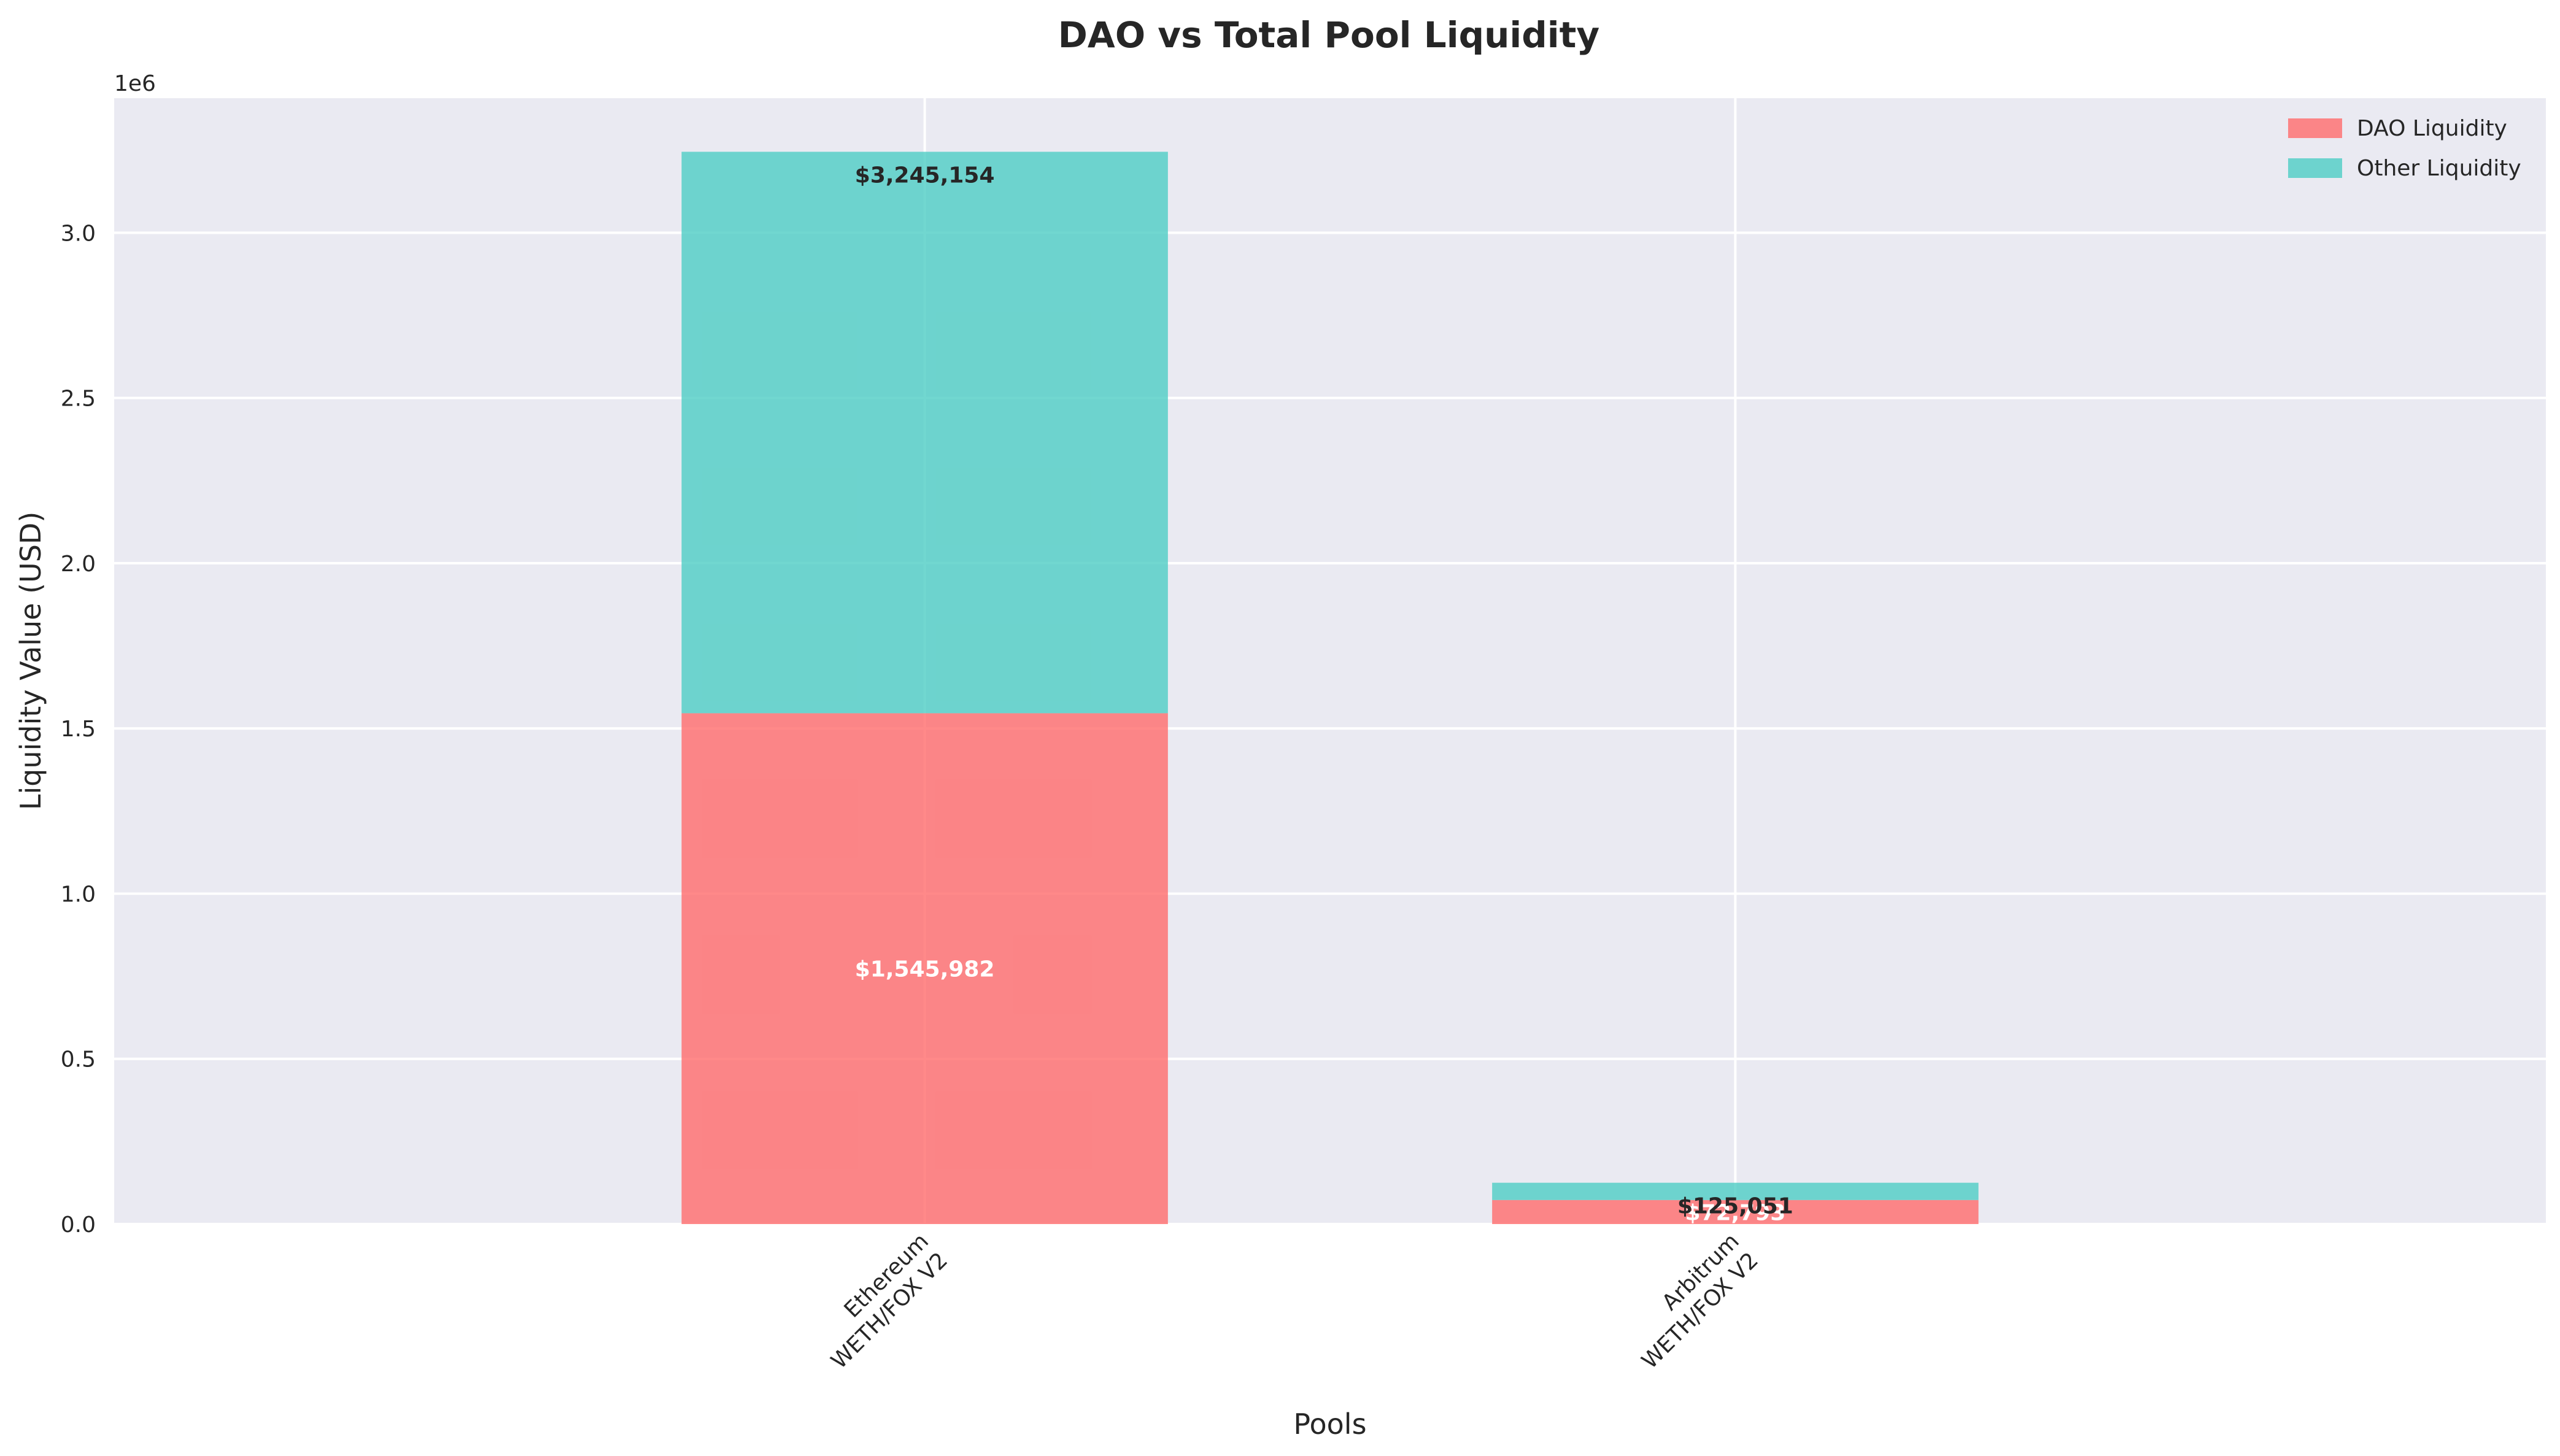  I want to click on legend: DAO Liquidity Other Liquidity, so click(2404, 148).